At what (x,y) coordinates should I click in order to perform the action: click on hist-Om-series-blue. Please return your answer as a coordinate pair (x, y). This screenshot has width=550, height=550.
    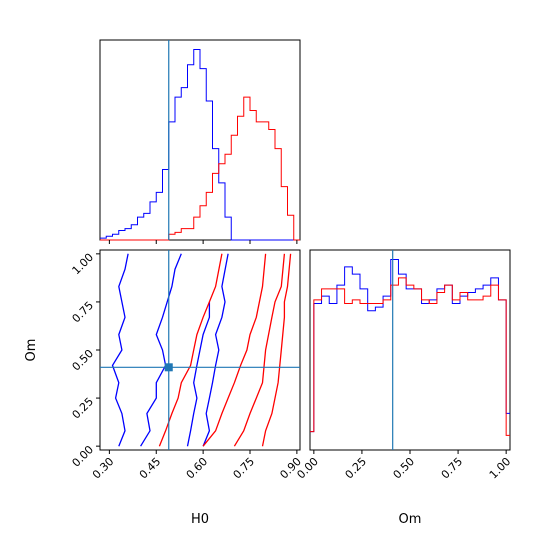
    Looking at the image, I should click on (410, 346).